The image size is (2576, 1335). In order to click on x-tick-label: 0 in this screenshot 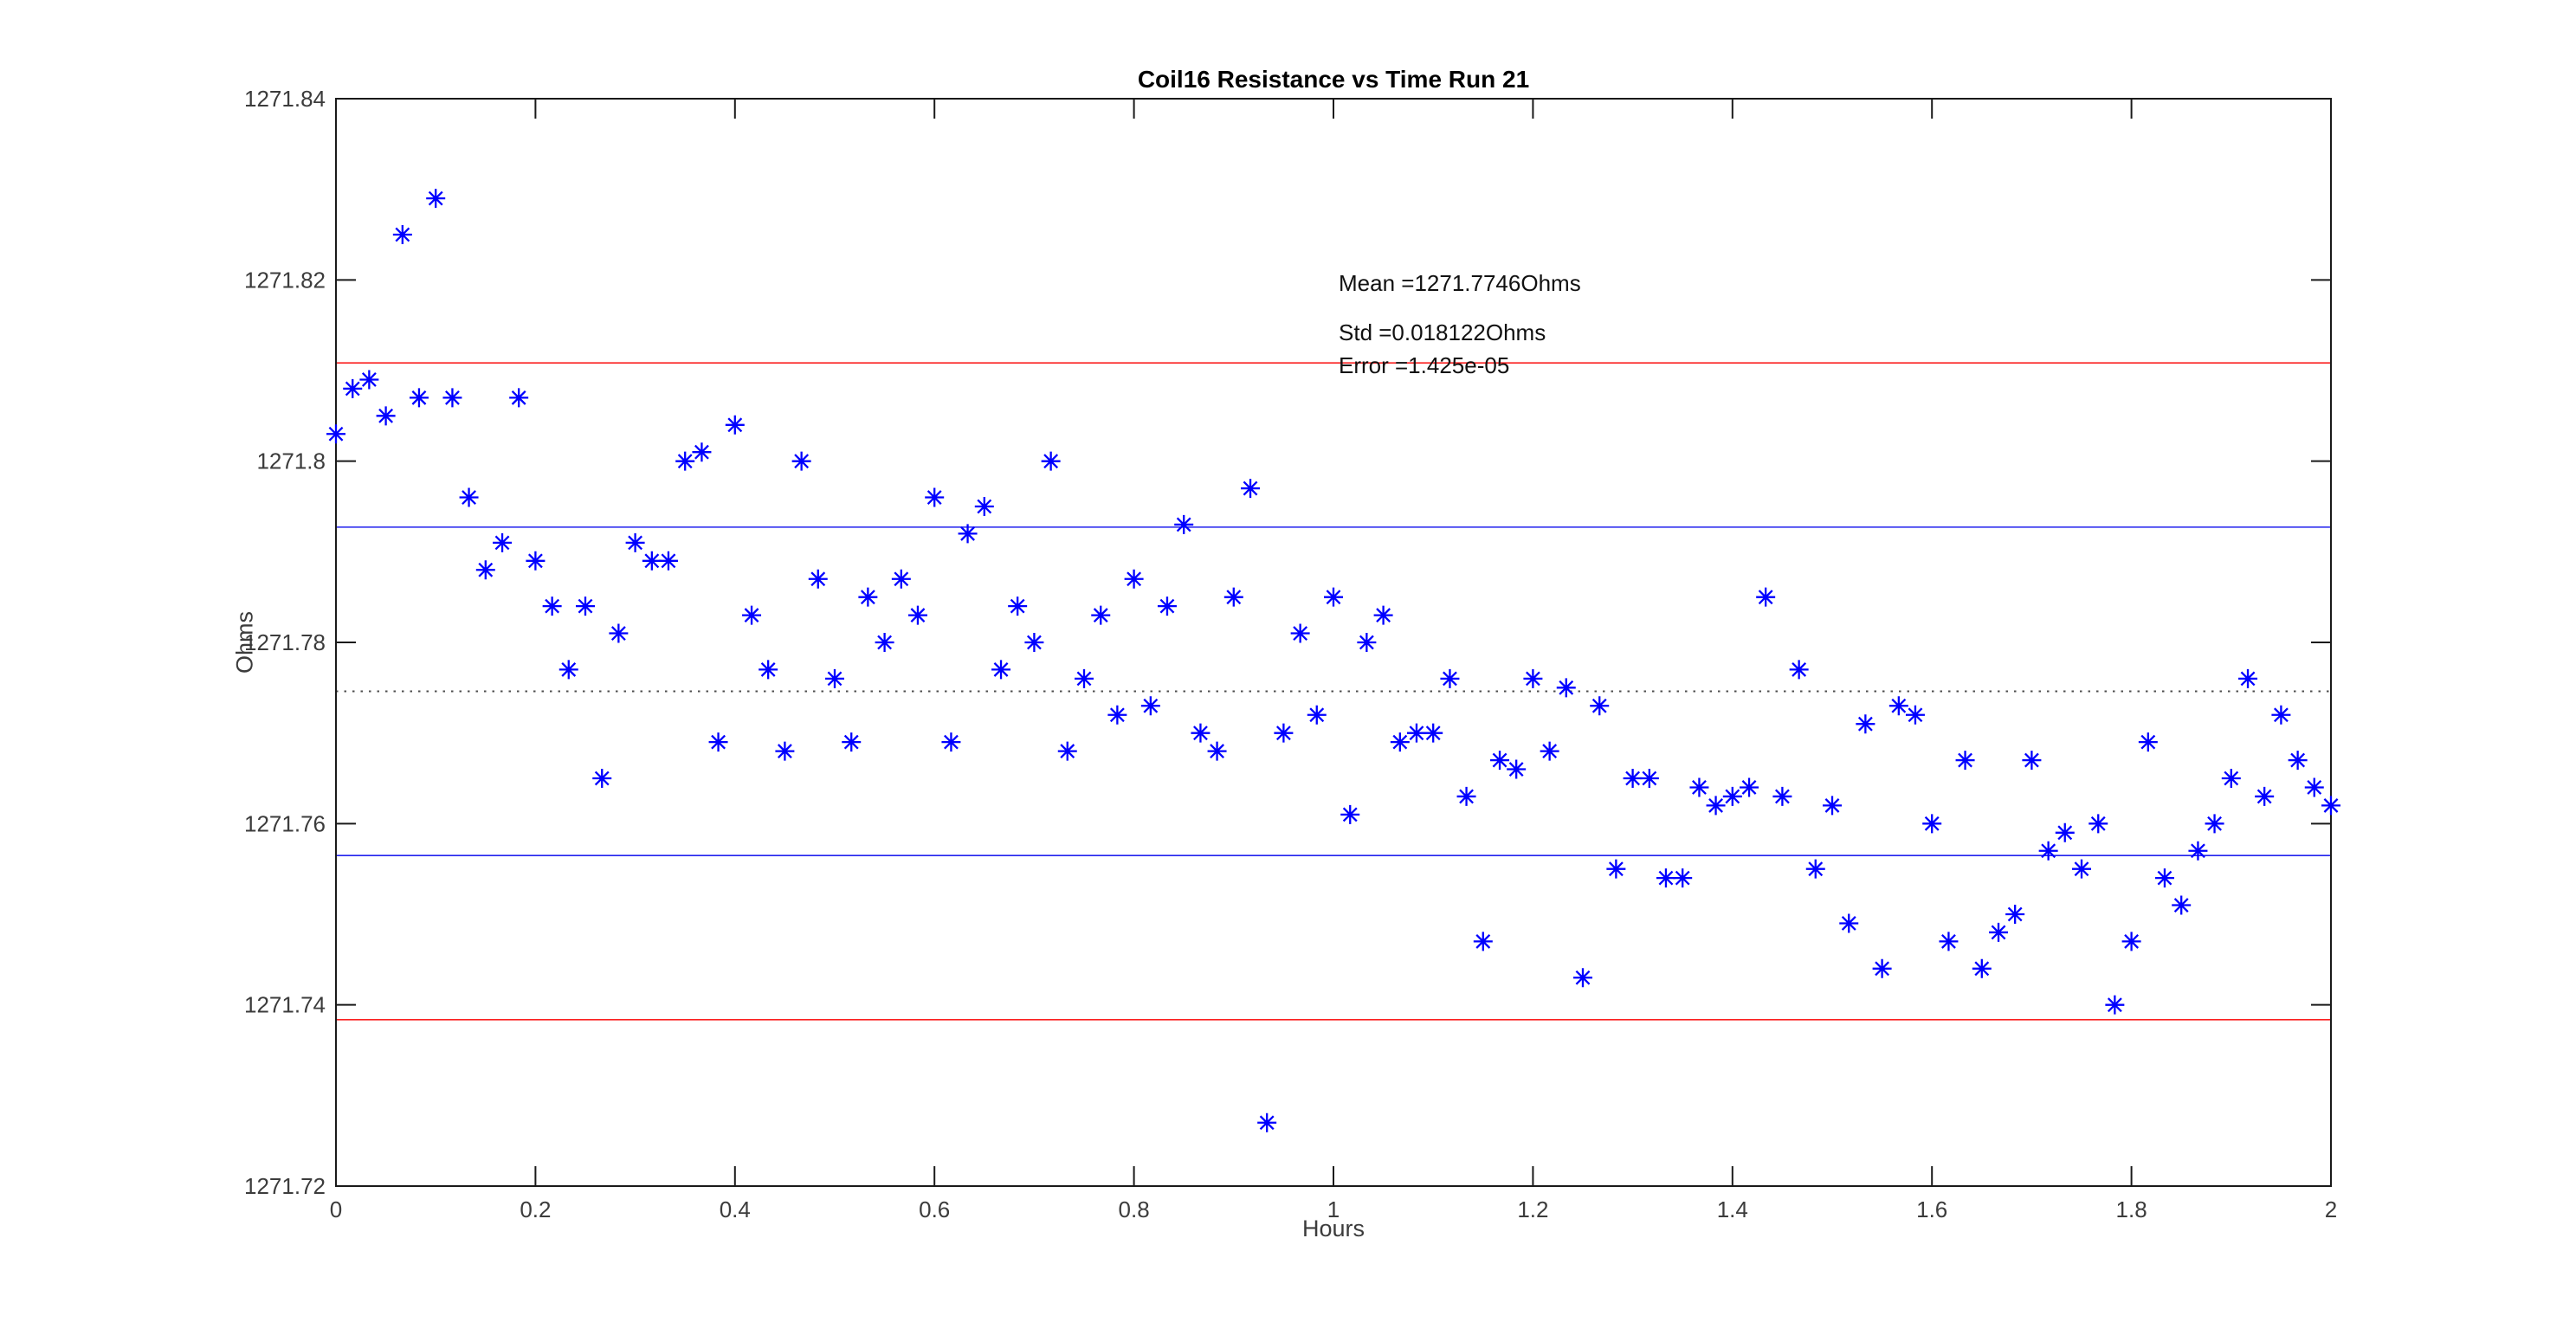, I will do `click(336, 1209)`.